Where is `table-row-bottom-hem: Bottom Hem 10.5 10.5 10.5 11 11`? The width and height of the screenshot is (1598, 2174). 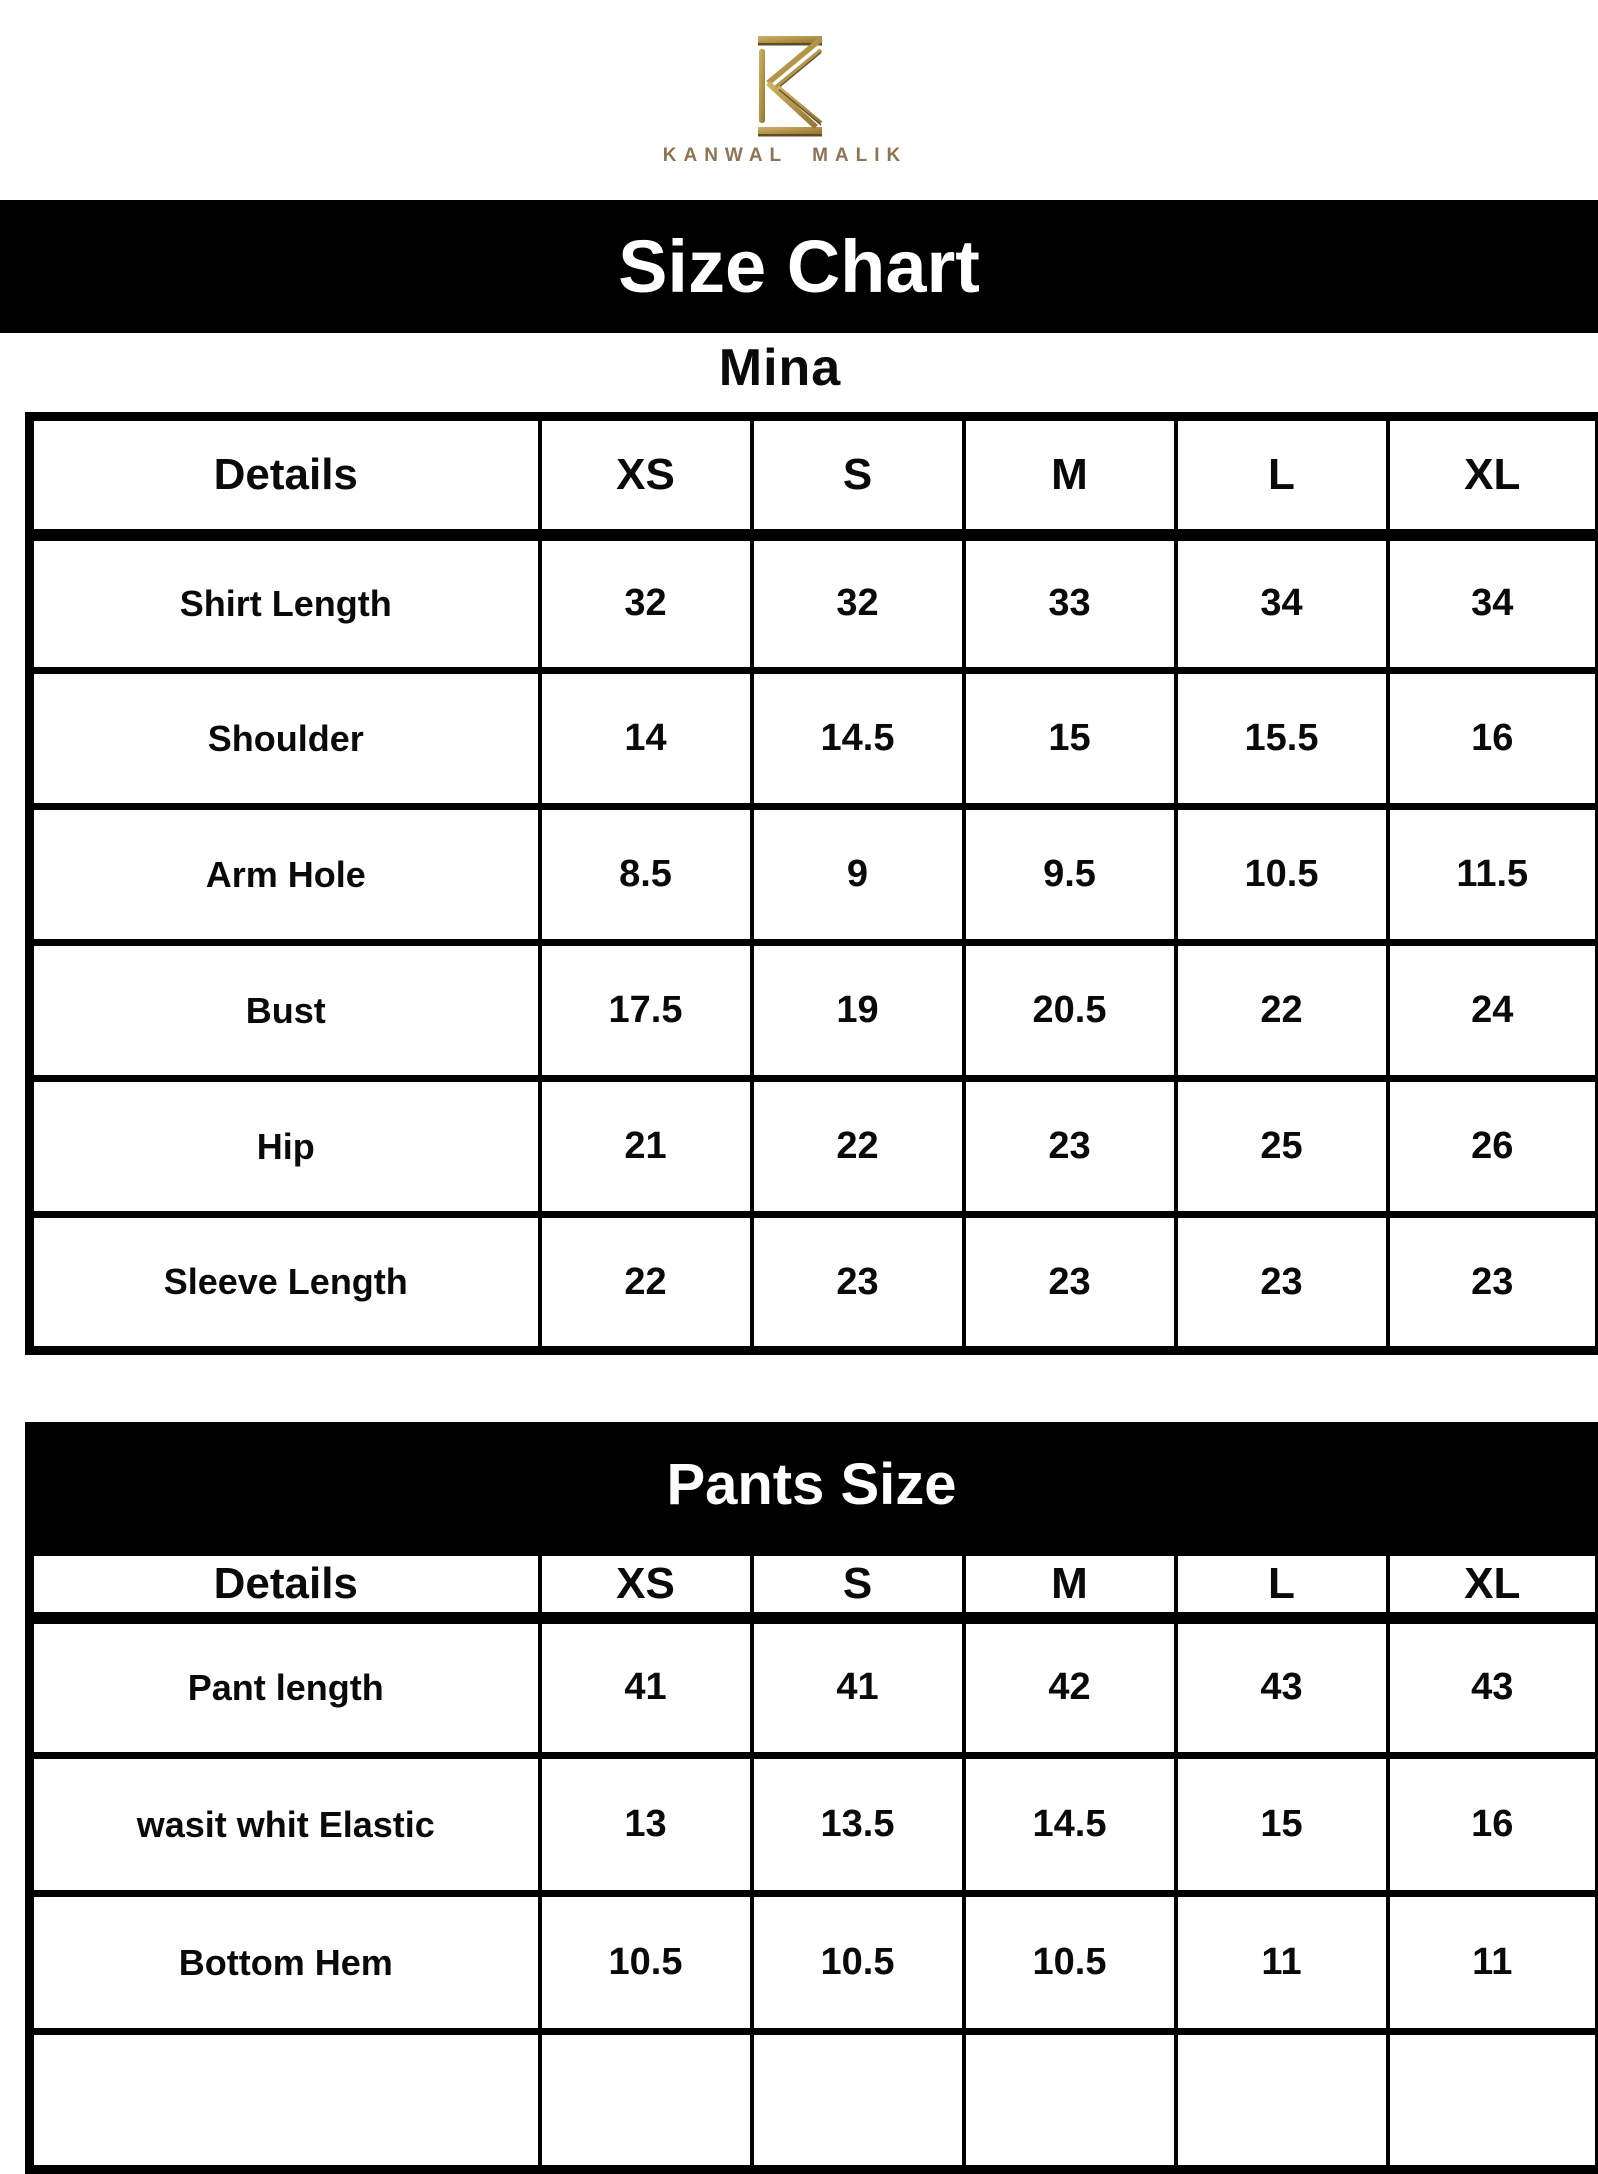
table-row-bottom-hem: Bottom Hem 10.5 10.5 10.5 11 11 is located at coordinates (814, 1963).